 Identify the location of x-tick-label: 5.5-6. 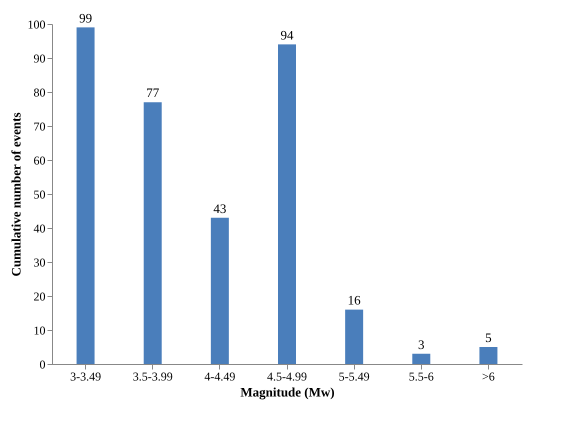
(421, 377).